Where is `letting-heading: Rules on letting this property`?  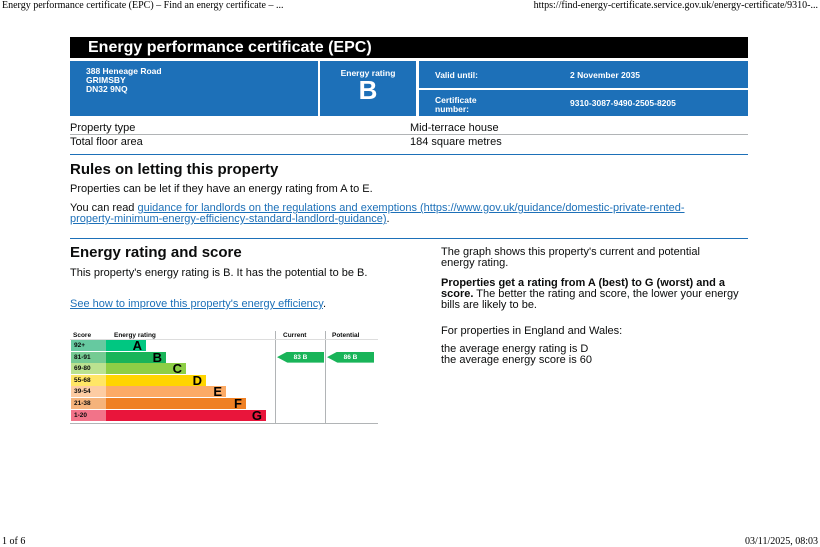 letting-heading: Rules on letting this property is located at coordinates (174, 169).